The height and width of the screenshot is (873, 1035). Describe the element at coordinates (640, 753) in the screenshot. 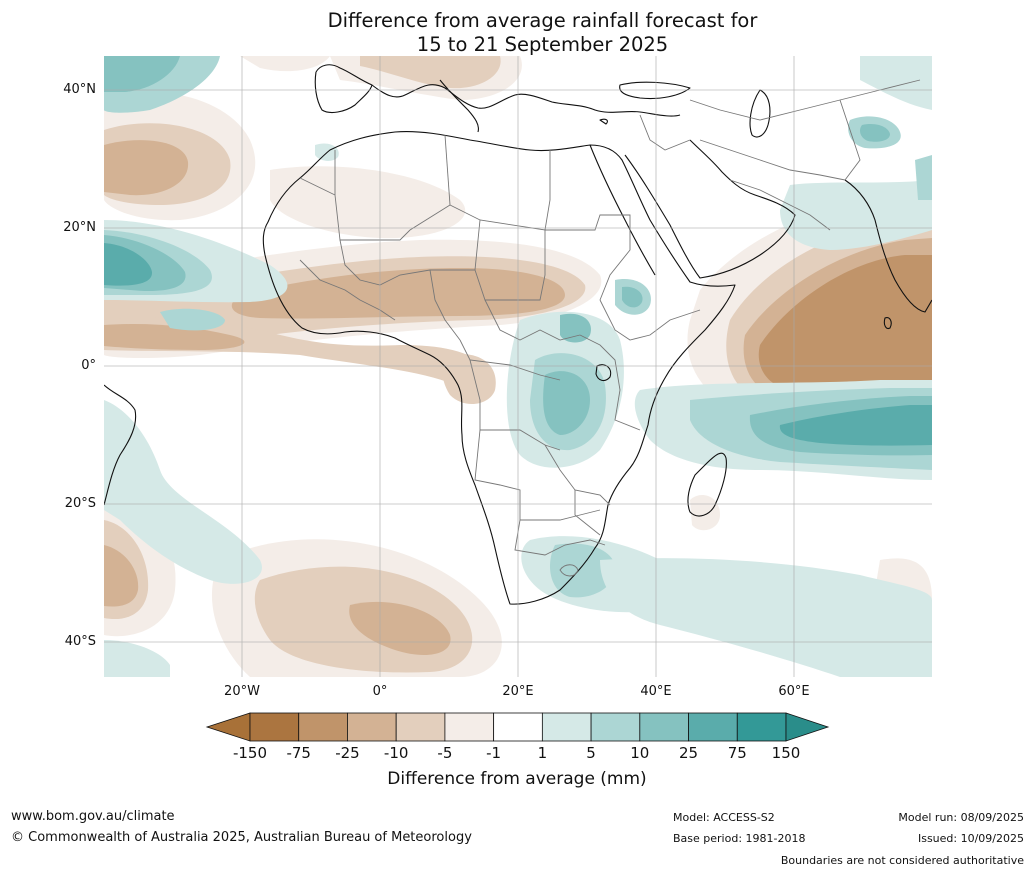

I see `colorbar-tick-label: 10` at that location.